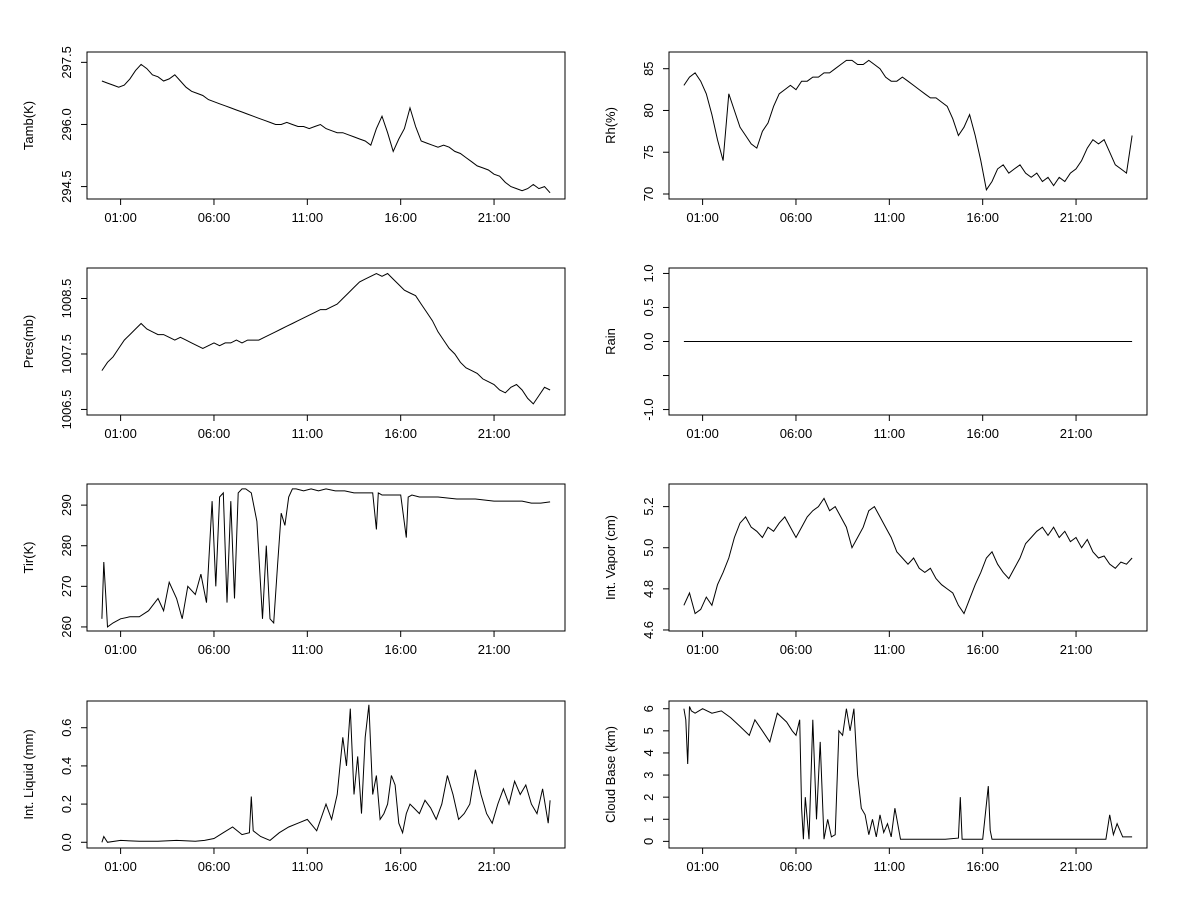 This screenshot has width=1200, height=900. What do you see at coordinates (648, 819) in the screenshot?
I see `y-tick-label: 1` at bounding box center [648, 819].